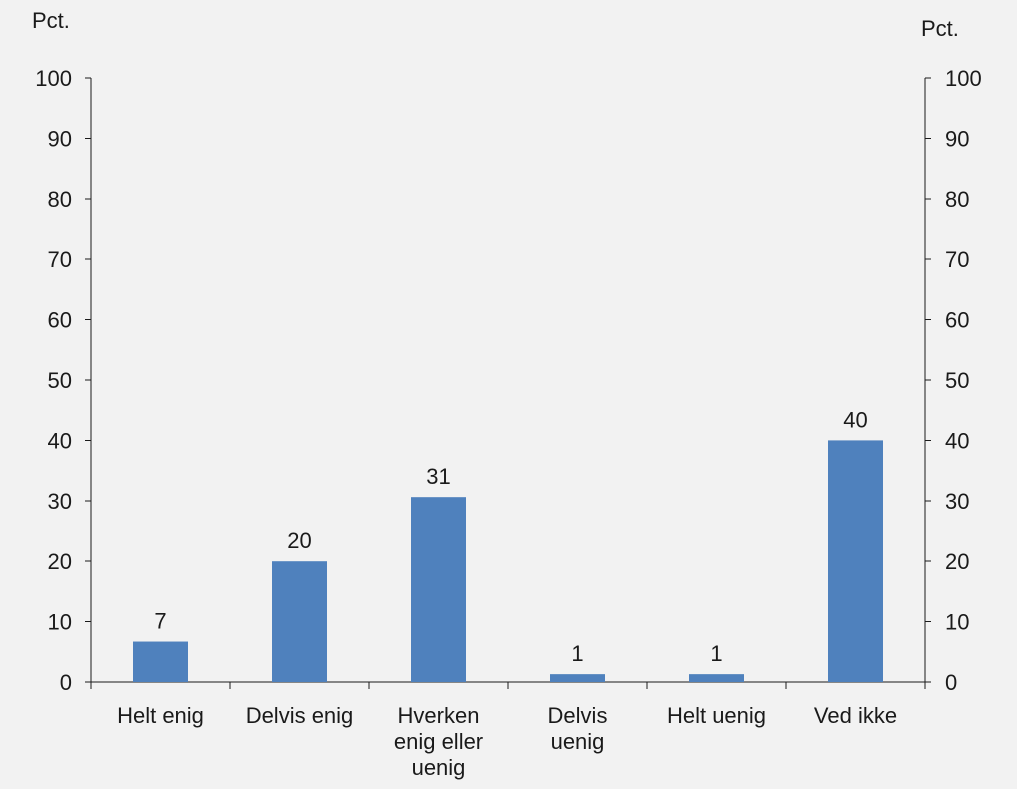 The height and width of the screenshot is (789, 1017). I want to click on category-label: Delvis enig, so click(300, 715).